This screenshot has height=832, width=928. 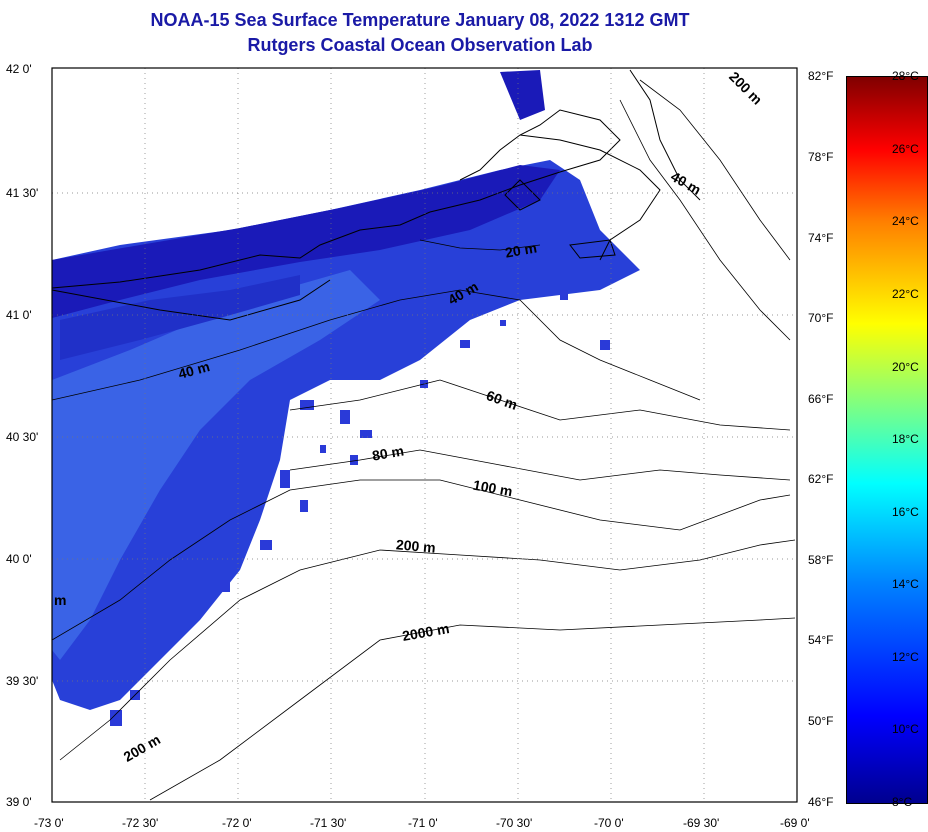 I want to click on lat-label: 40 0', so click(x=19, y=559).